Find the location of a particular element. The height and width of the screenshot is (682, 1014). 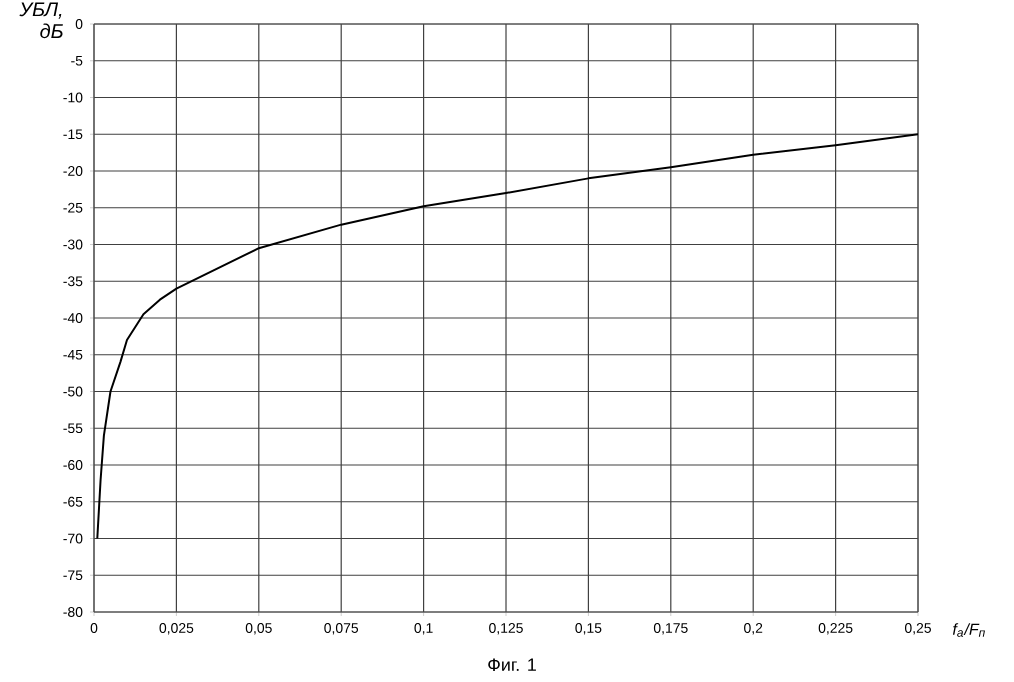

y-axis-title: УБЛ, дБ is located at coordinates (41, 20).